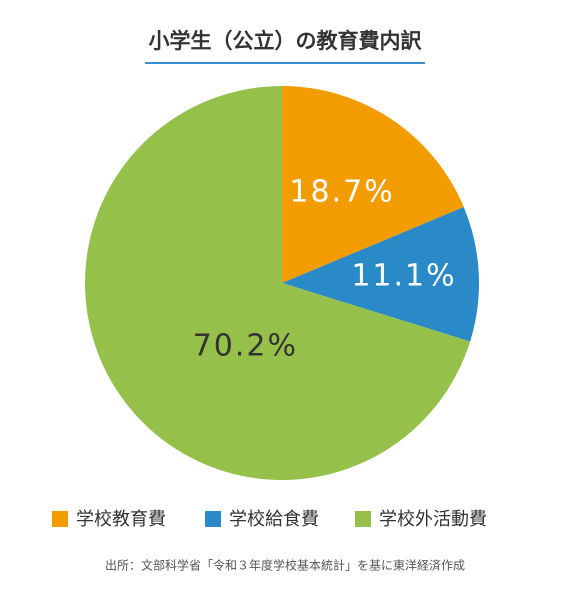 Image resolution: width=570 pixels, height=610 pixels. Describe the element at coordinates (285, 565) in the screenshot. I see `source-note: 出所：文部科学省「令和３年度学校基本統計」を基に東洋経済作成` at that location.